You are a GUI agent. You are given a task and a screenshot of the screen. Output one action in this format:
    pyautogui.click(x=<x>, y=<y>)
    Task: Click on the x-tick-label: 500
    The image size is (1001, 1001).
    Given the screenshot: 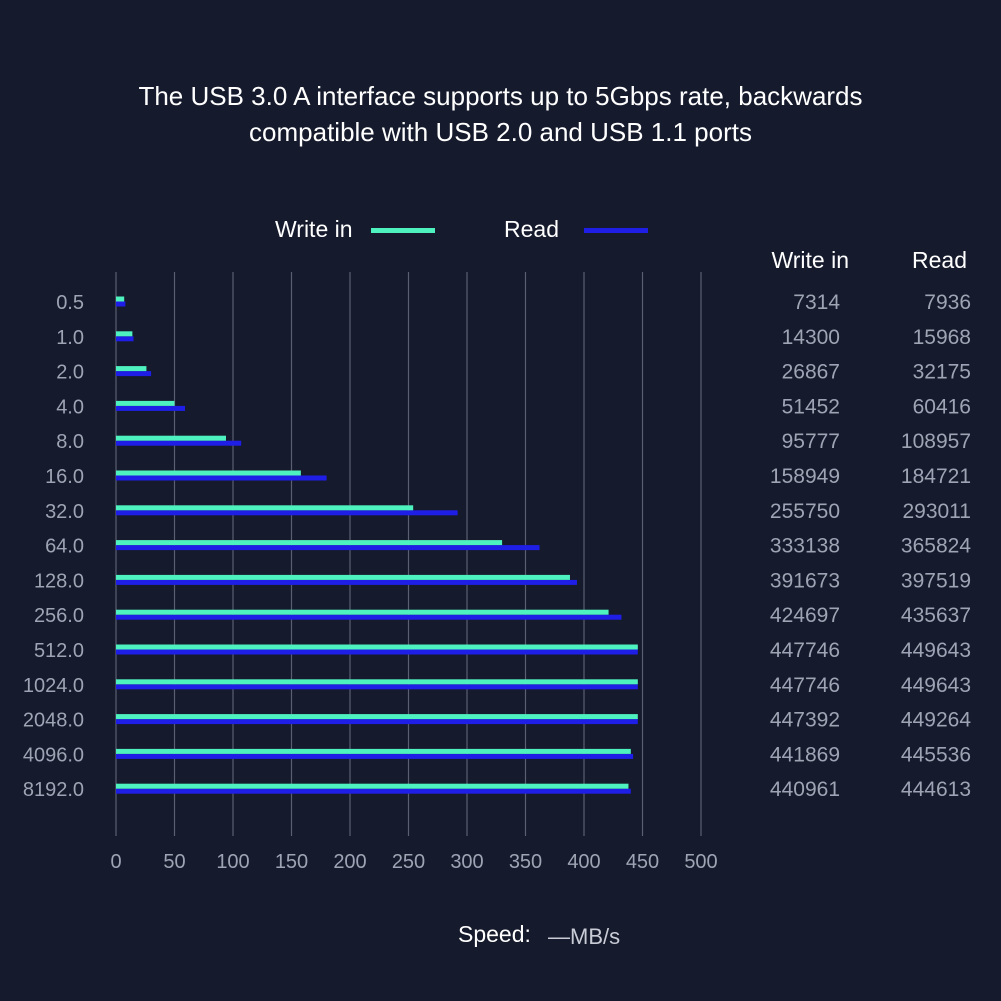 What is the action you would take?
    pyautogui.click(x=700, y=862)
    